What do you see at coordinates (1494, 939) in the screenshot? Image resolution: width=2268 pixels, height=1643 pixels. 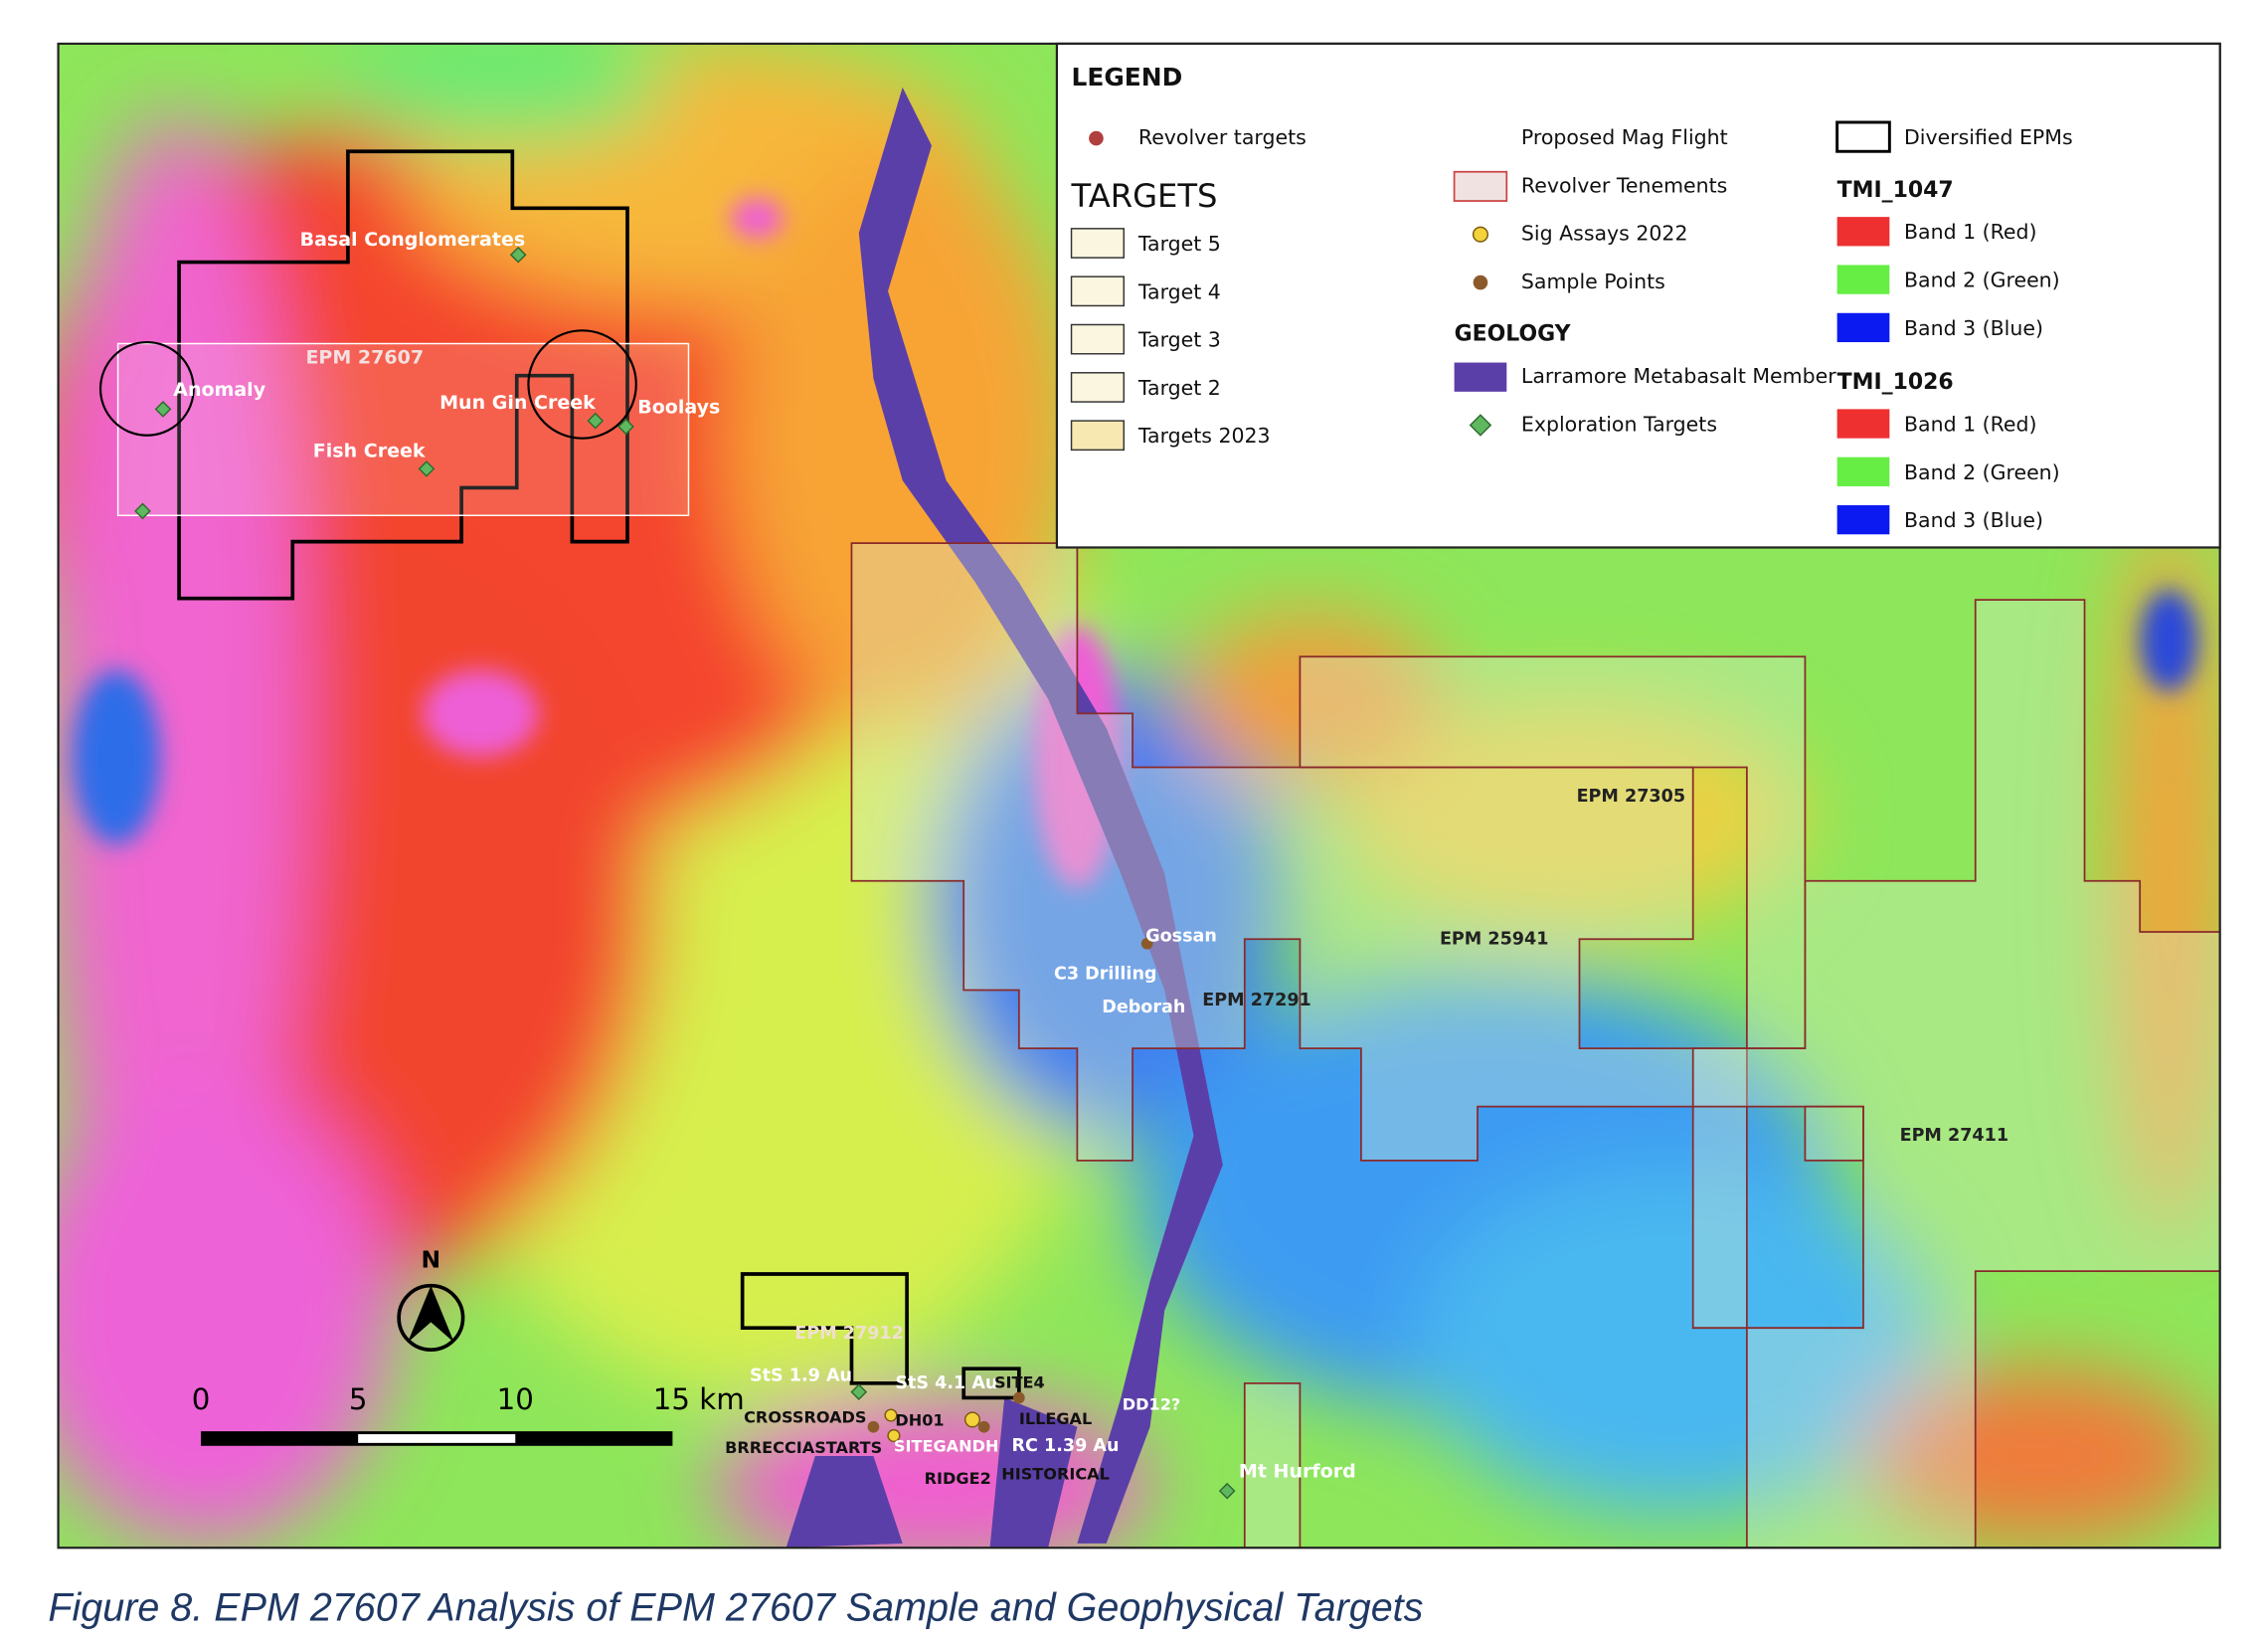 I see `map-label: EPM 25941` at bounding box center [1494, 939].